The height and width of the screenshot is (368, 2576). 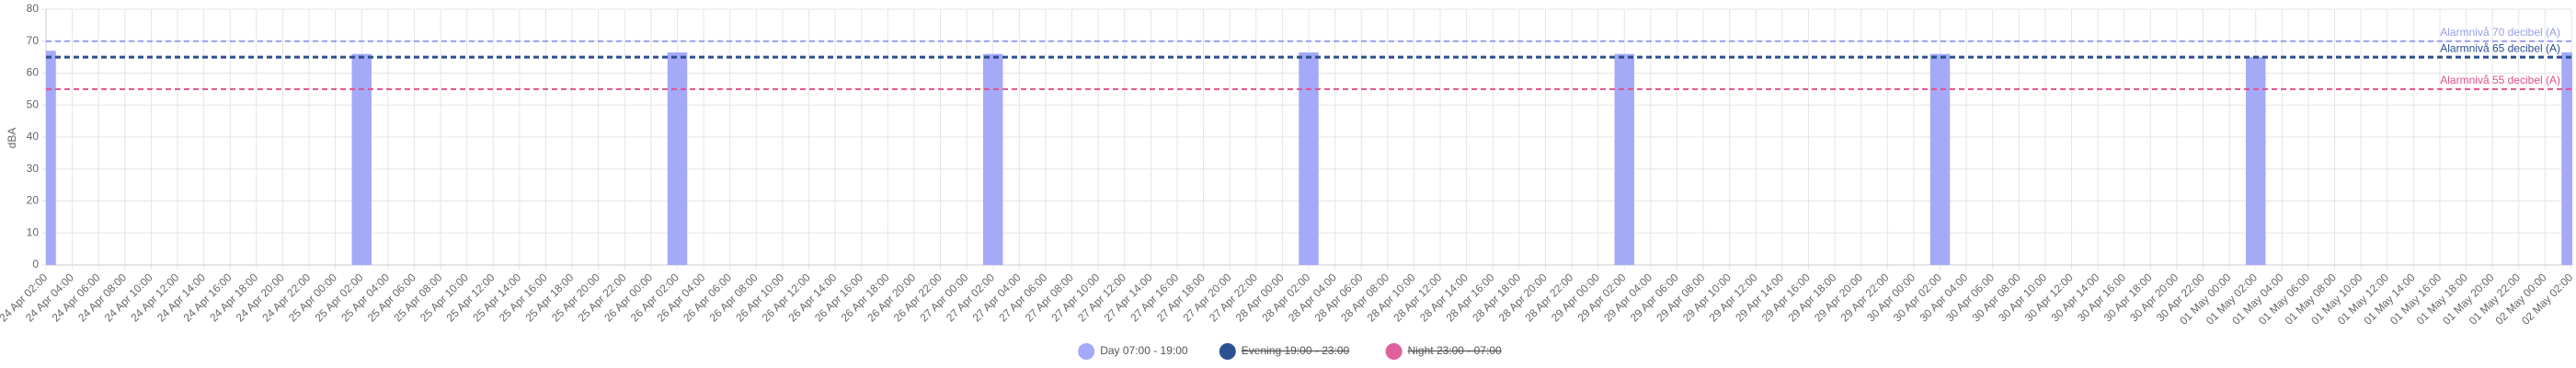 I want to click on legend-label: Evening 19:00 - 23:00, so click(x=1296, y=350).